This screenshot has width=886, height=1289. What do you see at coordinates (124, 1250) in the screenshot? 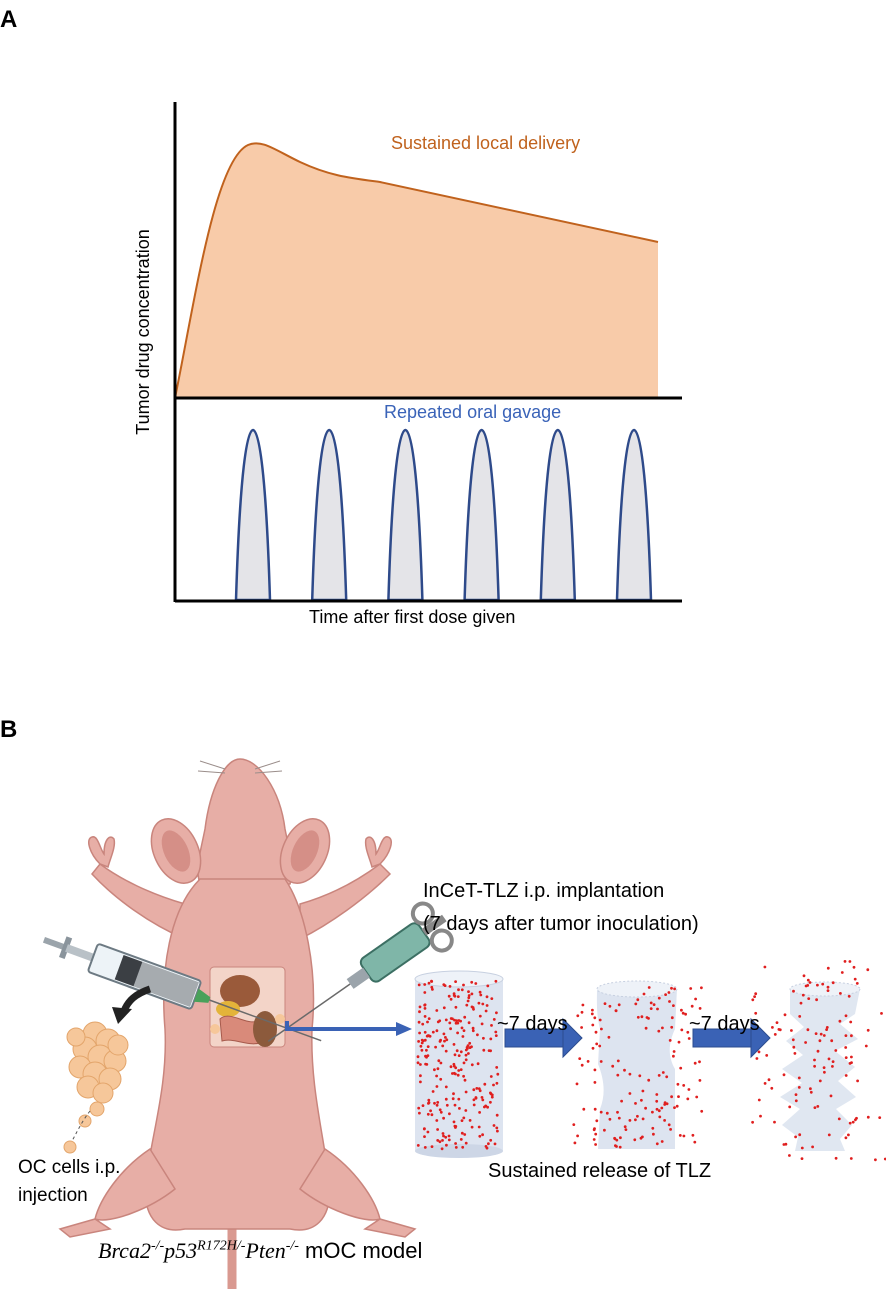
I see `gene-brca2: Brca2` at bounding box center [124, 1250].